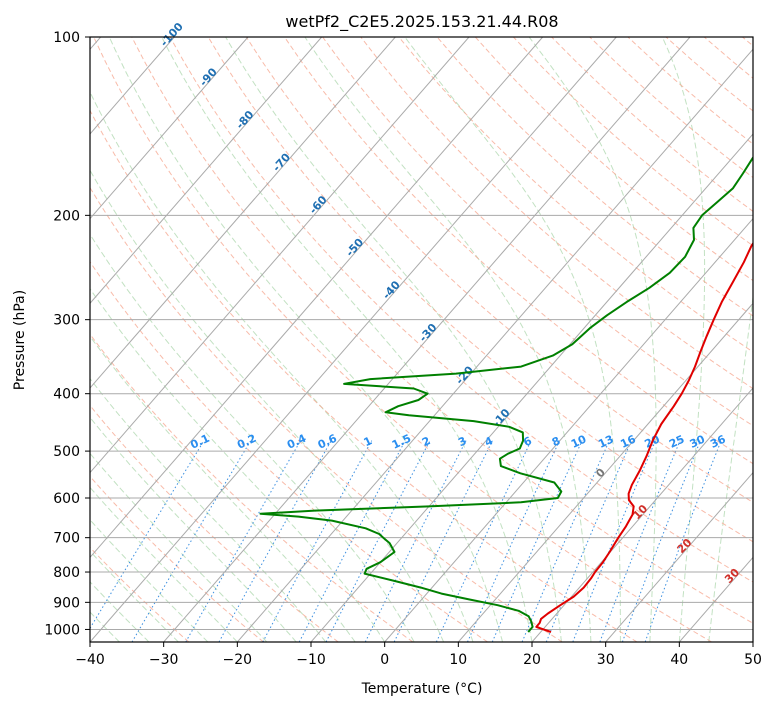 The height and width of the screenshot is (708, 775). What do you see at coordinates (90, 660) in the screenshot?
I see `x-tick-label: −40` at bounding box center [90, 660].